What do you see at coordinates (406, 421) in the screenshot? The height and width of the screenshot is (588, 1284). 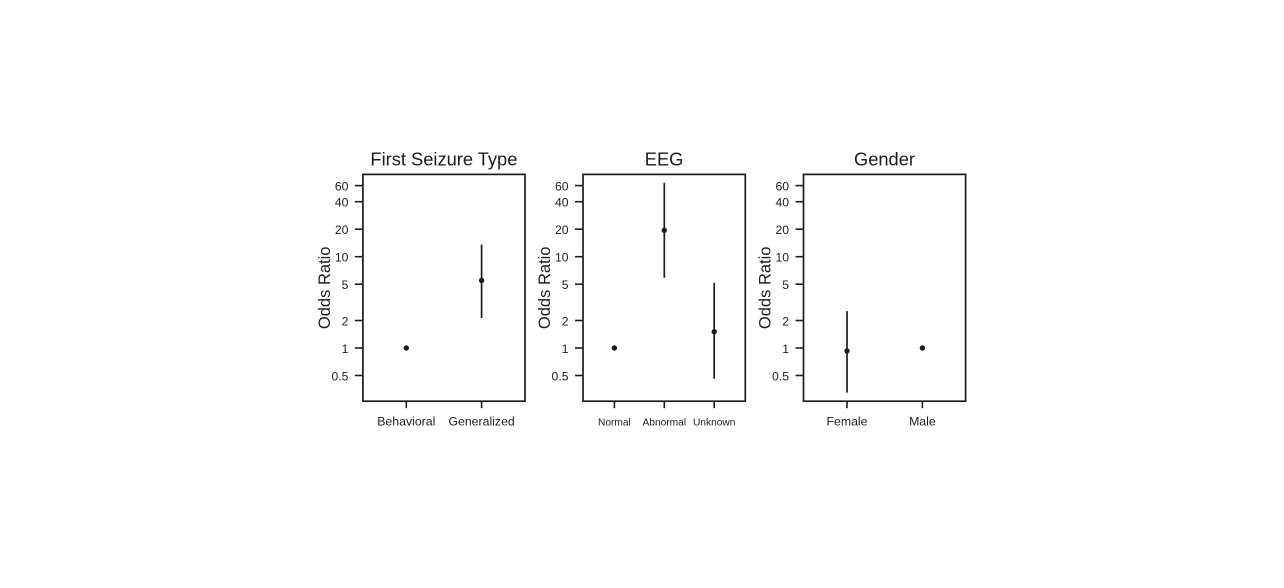 I see `svg-text: Behavioral` at bounding box center [406, 421].